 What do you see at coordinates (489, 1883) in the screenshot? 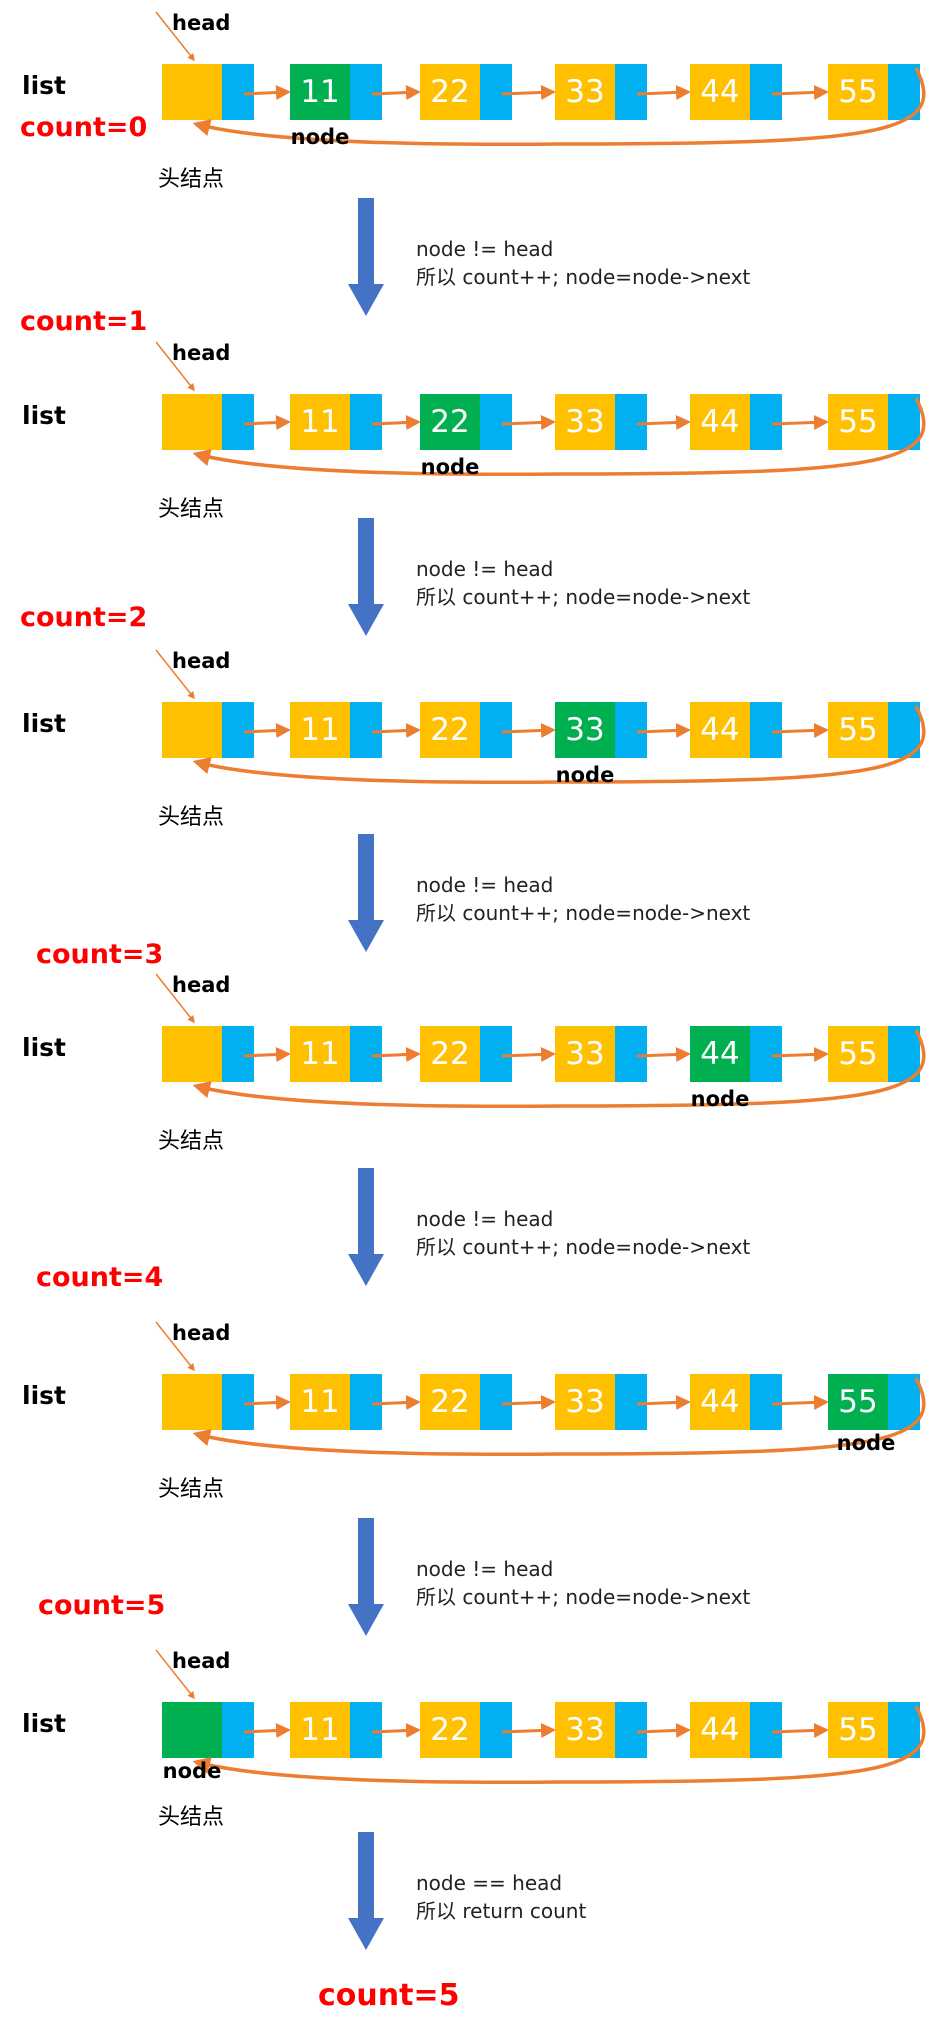
I see `condition-text: node == head` at bounding box center [489, 1883].